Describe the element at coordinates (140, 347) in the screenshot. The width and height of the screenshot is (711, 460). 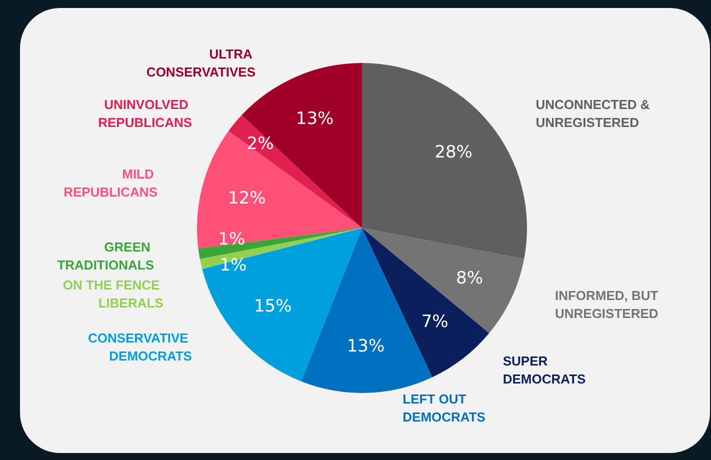
I see `slice-label: CONSERVATIVE DEMOCRATS` at that location.